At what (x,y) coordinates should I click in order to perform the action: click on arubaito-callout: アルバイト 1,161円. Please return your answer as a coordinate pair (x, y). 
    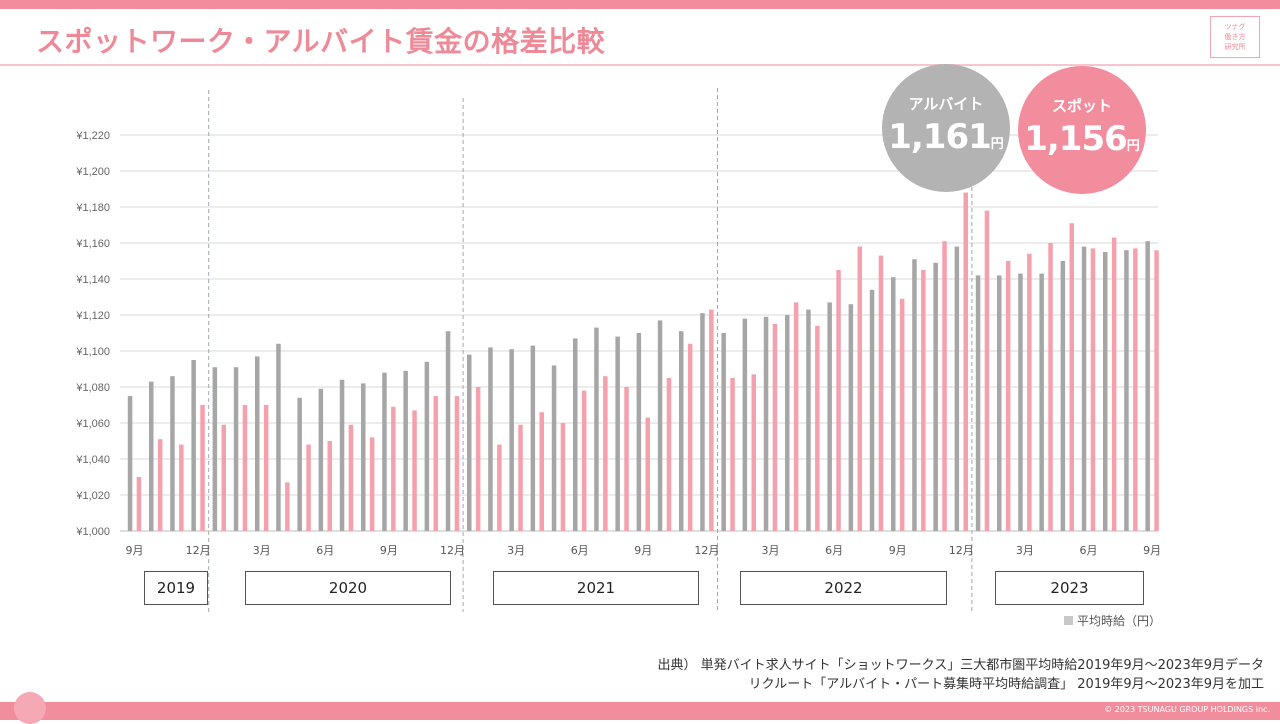
    Looking at the image, I should click on (946, 128).